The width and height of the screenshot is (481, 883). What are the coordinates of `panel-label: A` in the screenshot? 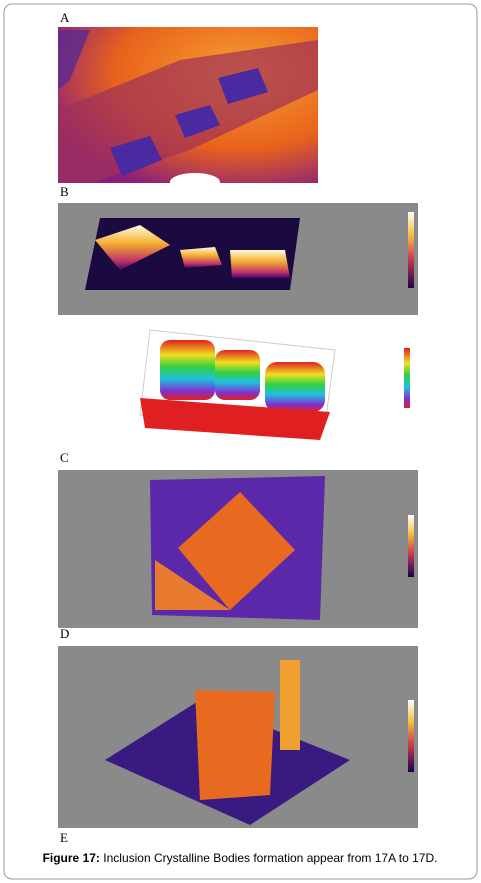 It's located at (65, 17).